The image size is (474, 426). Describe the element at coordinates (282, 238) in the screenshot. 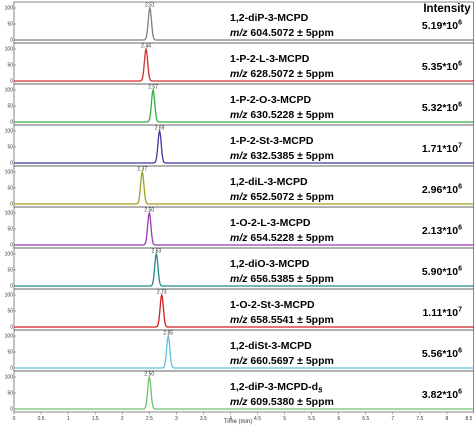

I see `mz-value: m/z 654.5228 ± 5ppm` at that location.